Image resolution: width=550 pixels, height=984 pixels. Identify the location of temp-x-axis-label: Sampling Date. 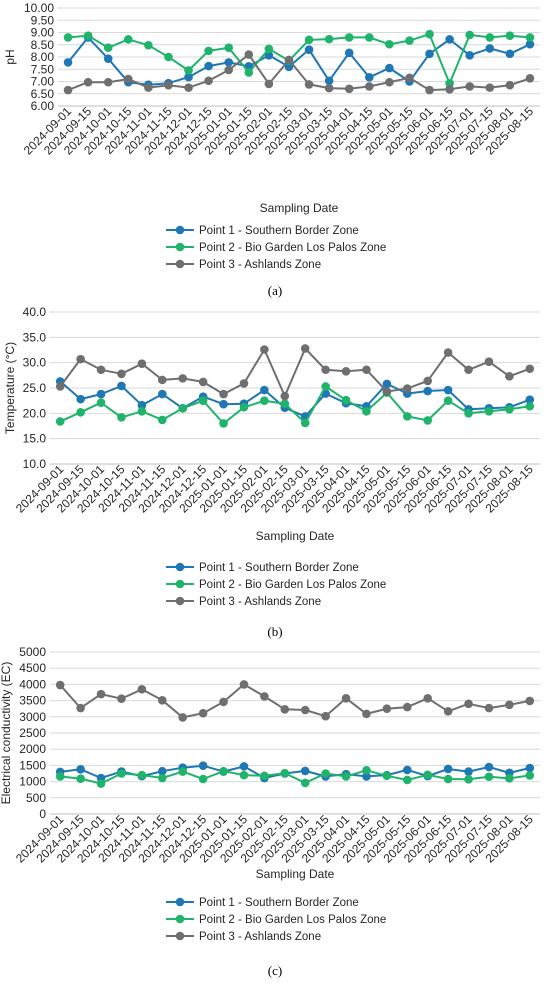
(295, 536).